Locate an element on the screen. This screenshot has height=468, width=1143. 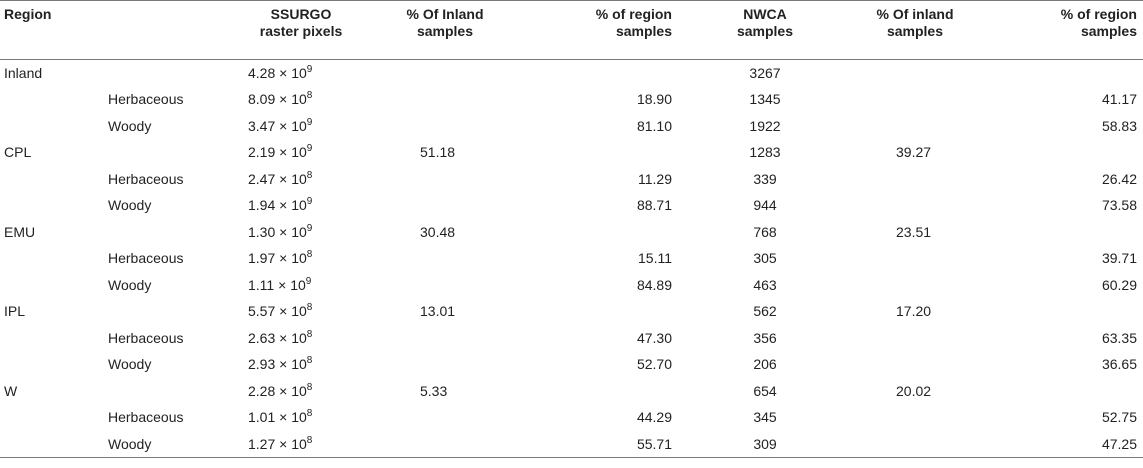
nwca-samples-cell: 654 is located at coordinates (765, 390).